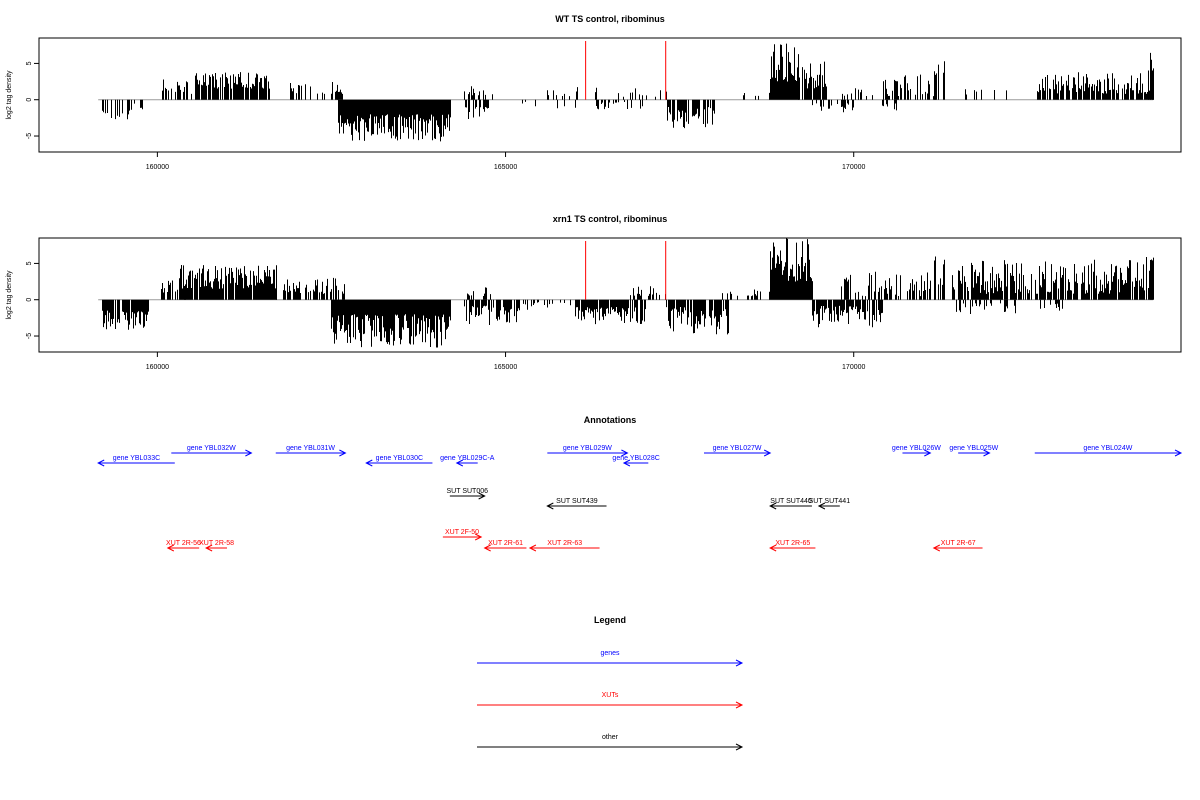  I want to click on panel-title: WT TS control, ribominus, so click(610, 19).